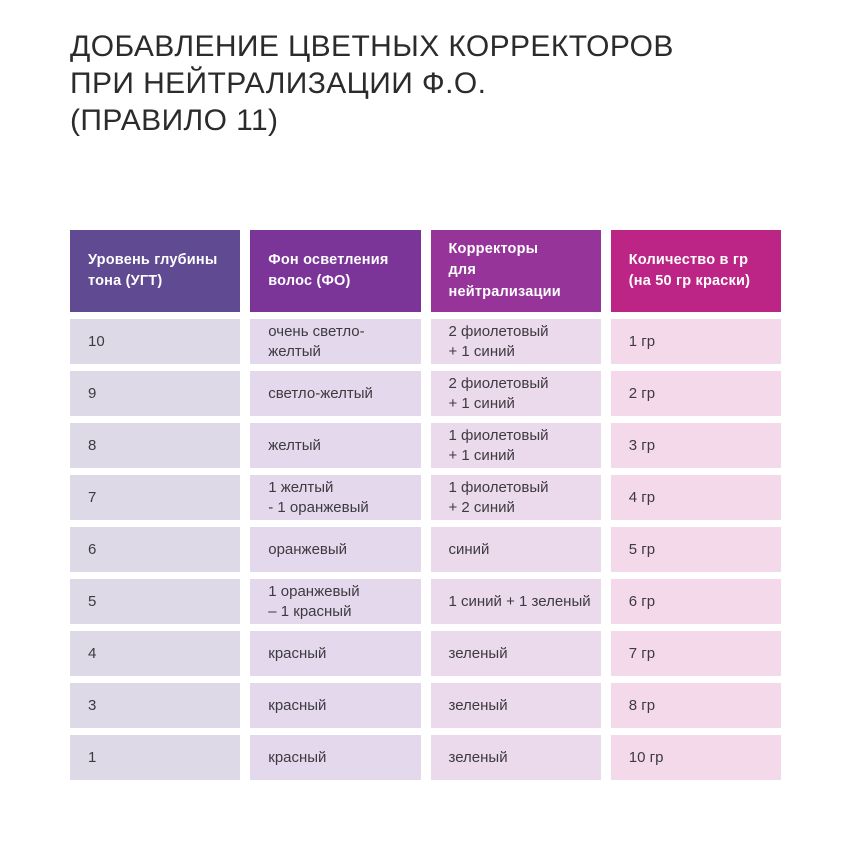  What do you see at coordinates (155, 705) in the screenshot?
I see `table-cell: 3` at bounding box center [155, 705].